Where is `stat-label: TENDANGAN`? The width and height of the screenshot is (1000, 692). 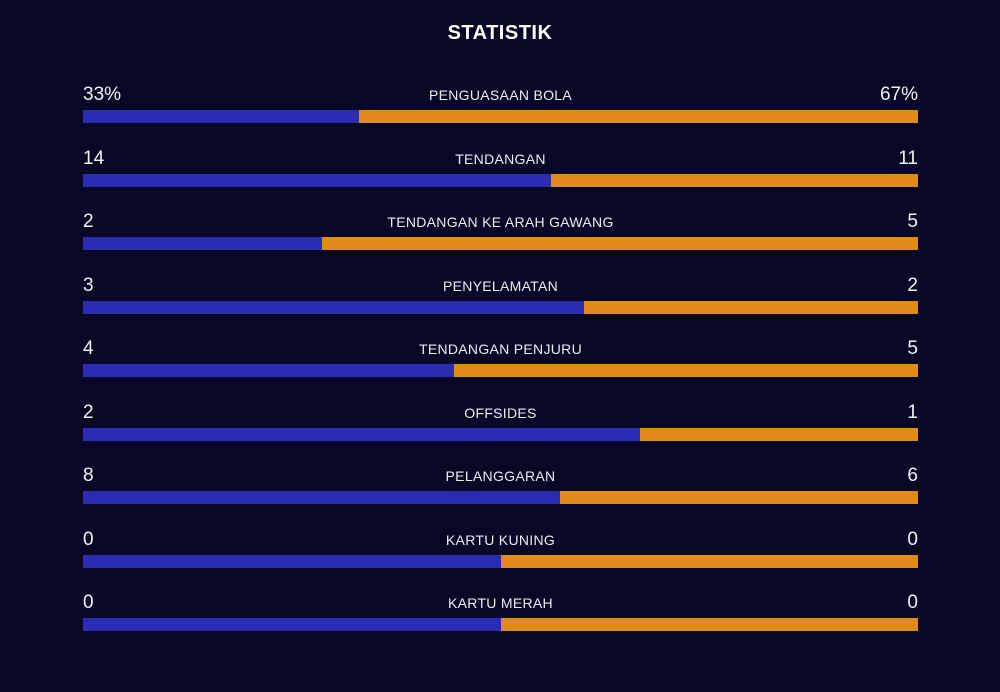 stat-label: TENDANGAN is located at coordinates (500, 158).